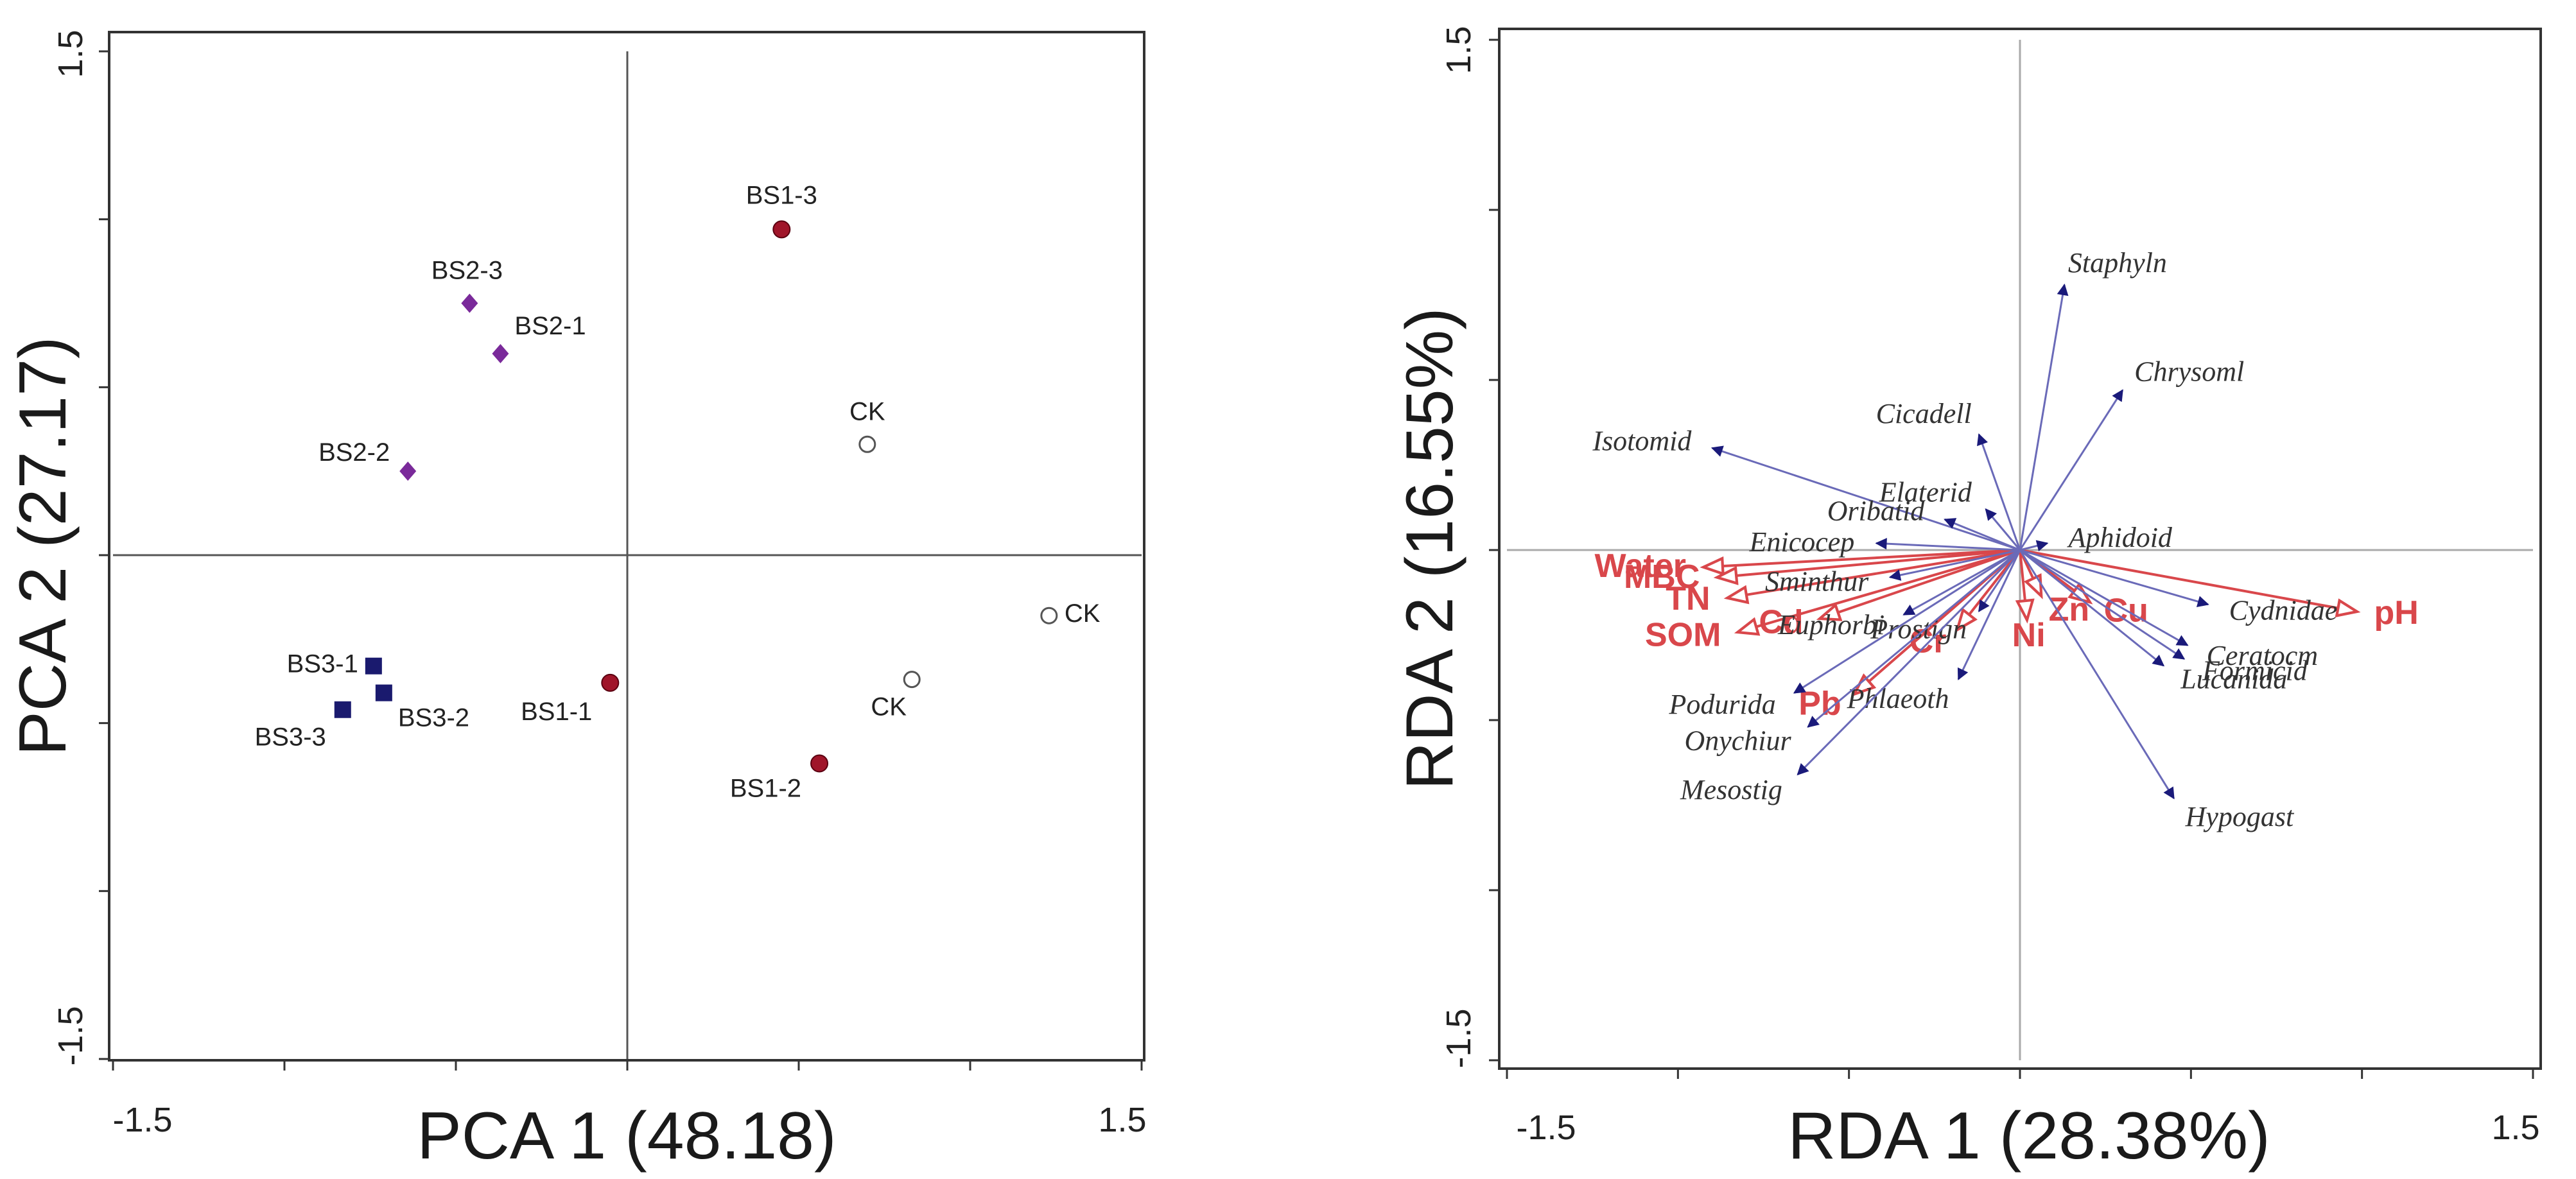 This screenshot has height=1179, width=2576. Describe the element at coordinates (2120, 537) in the screenshot. I see `rda-species-label: Aphidoid` at that location.